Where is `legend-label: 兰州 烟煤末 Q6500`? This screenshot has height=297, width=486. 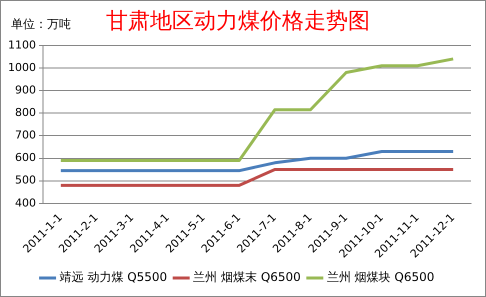 legend-label: 兰州 烟煤末 Q6500 is located at coordinates (247, 277).